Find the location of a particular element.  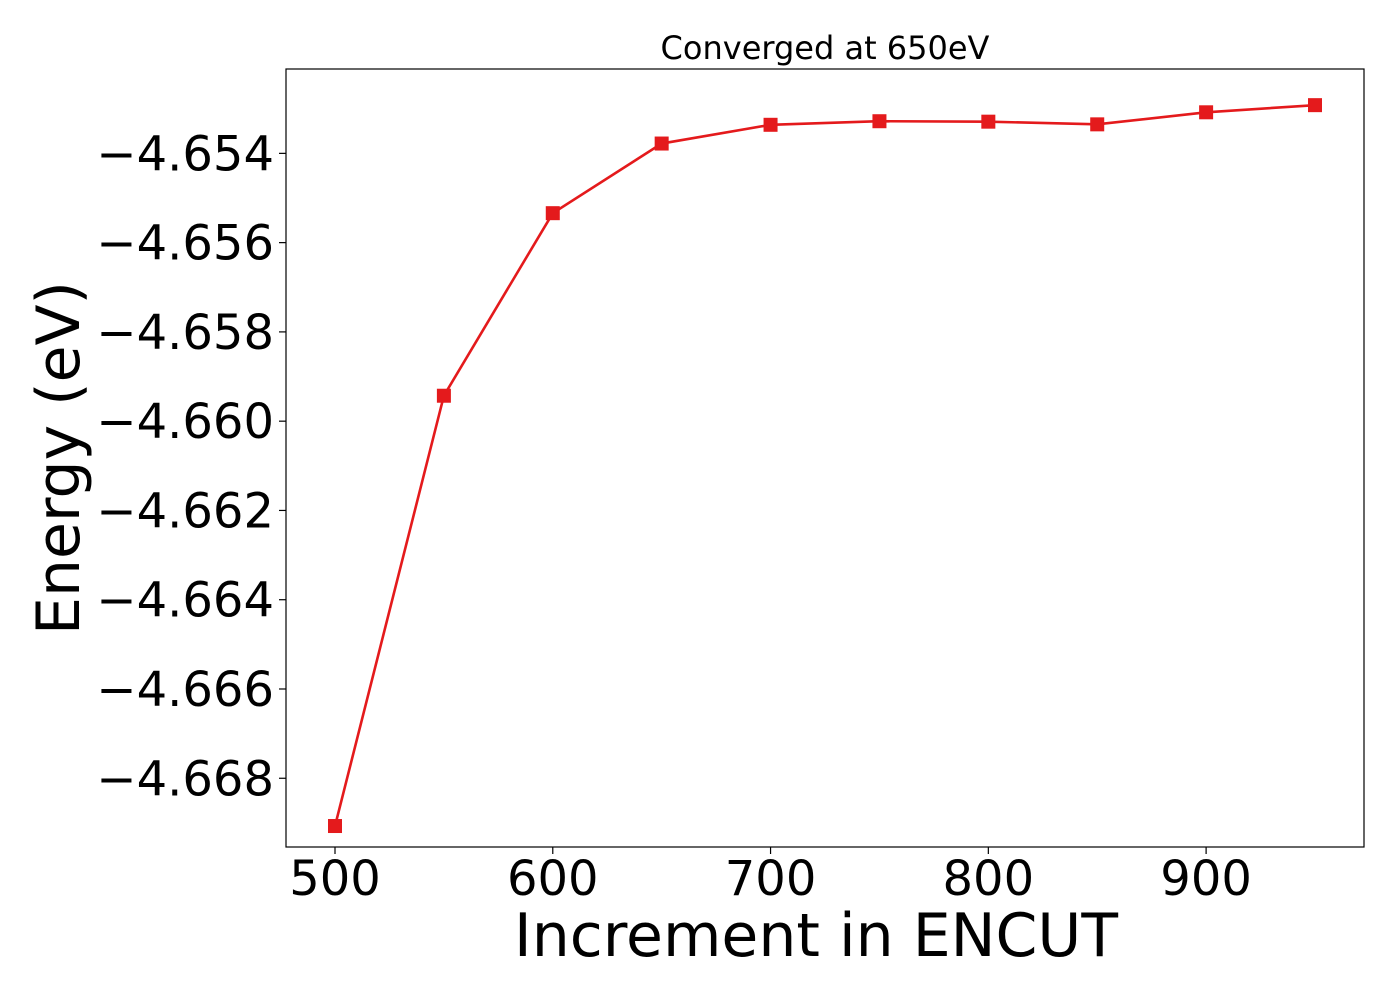

y-tick-label: −4.664 is located at coordinates (185, 601).